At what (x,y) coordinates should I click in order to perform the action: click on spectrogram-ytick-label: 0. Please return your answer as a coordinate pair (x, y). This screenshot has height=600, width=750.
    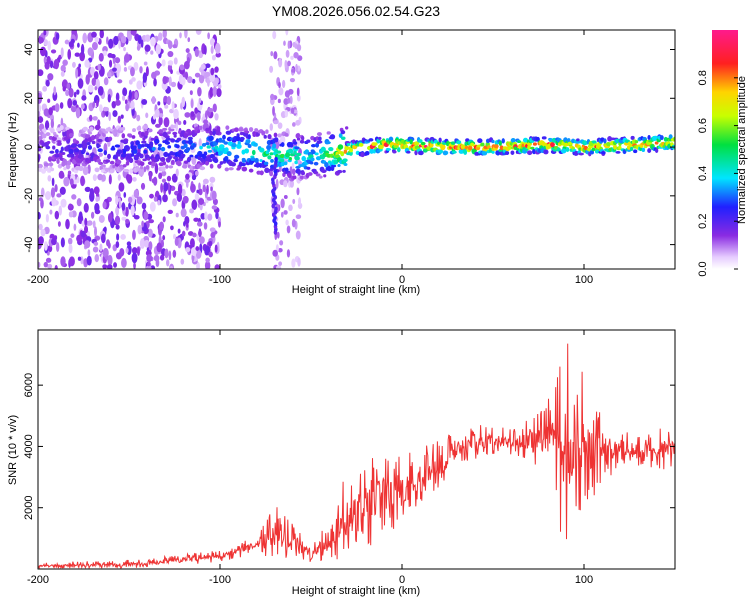
    Looking at the image, I should click on (29, 147).